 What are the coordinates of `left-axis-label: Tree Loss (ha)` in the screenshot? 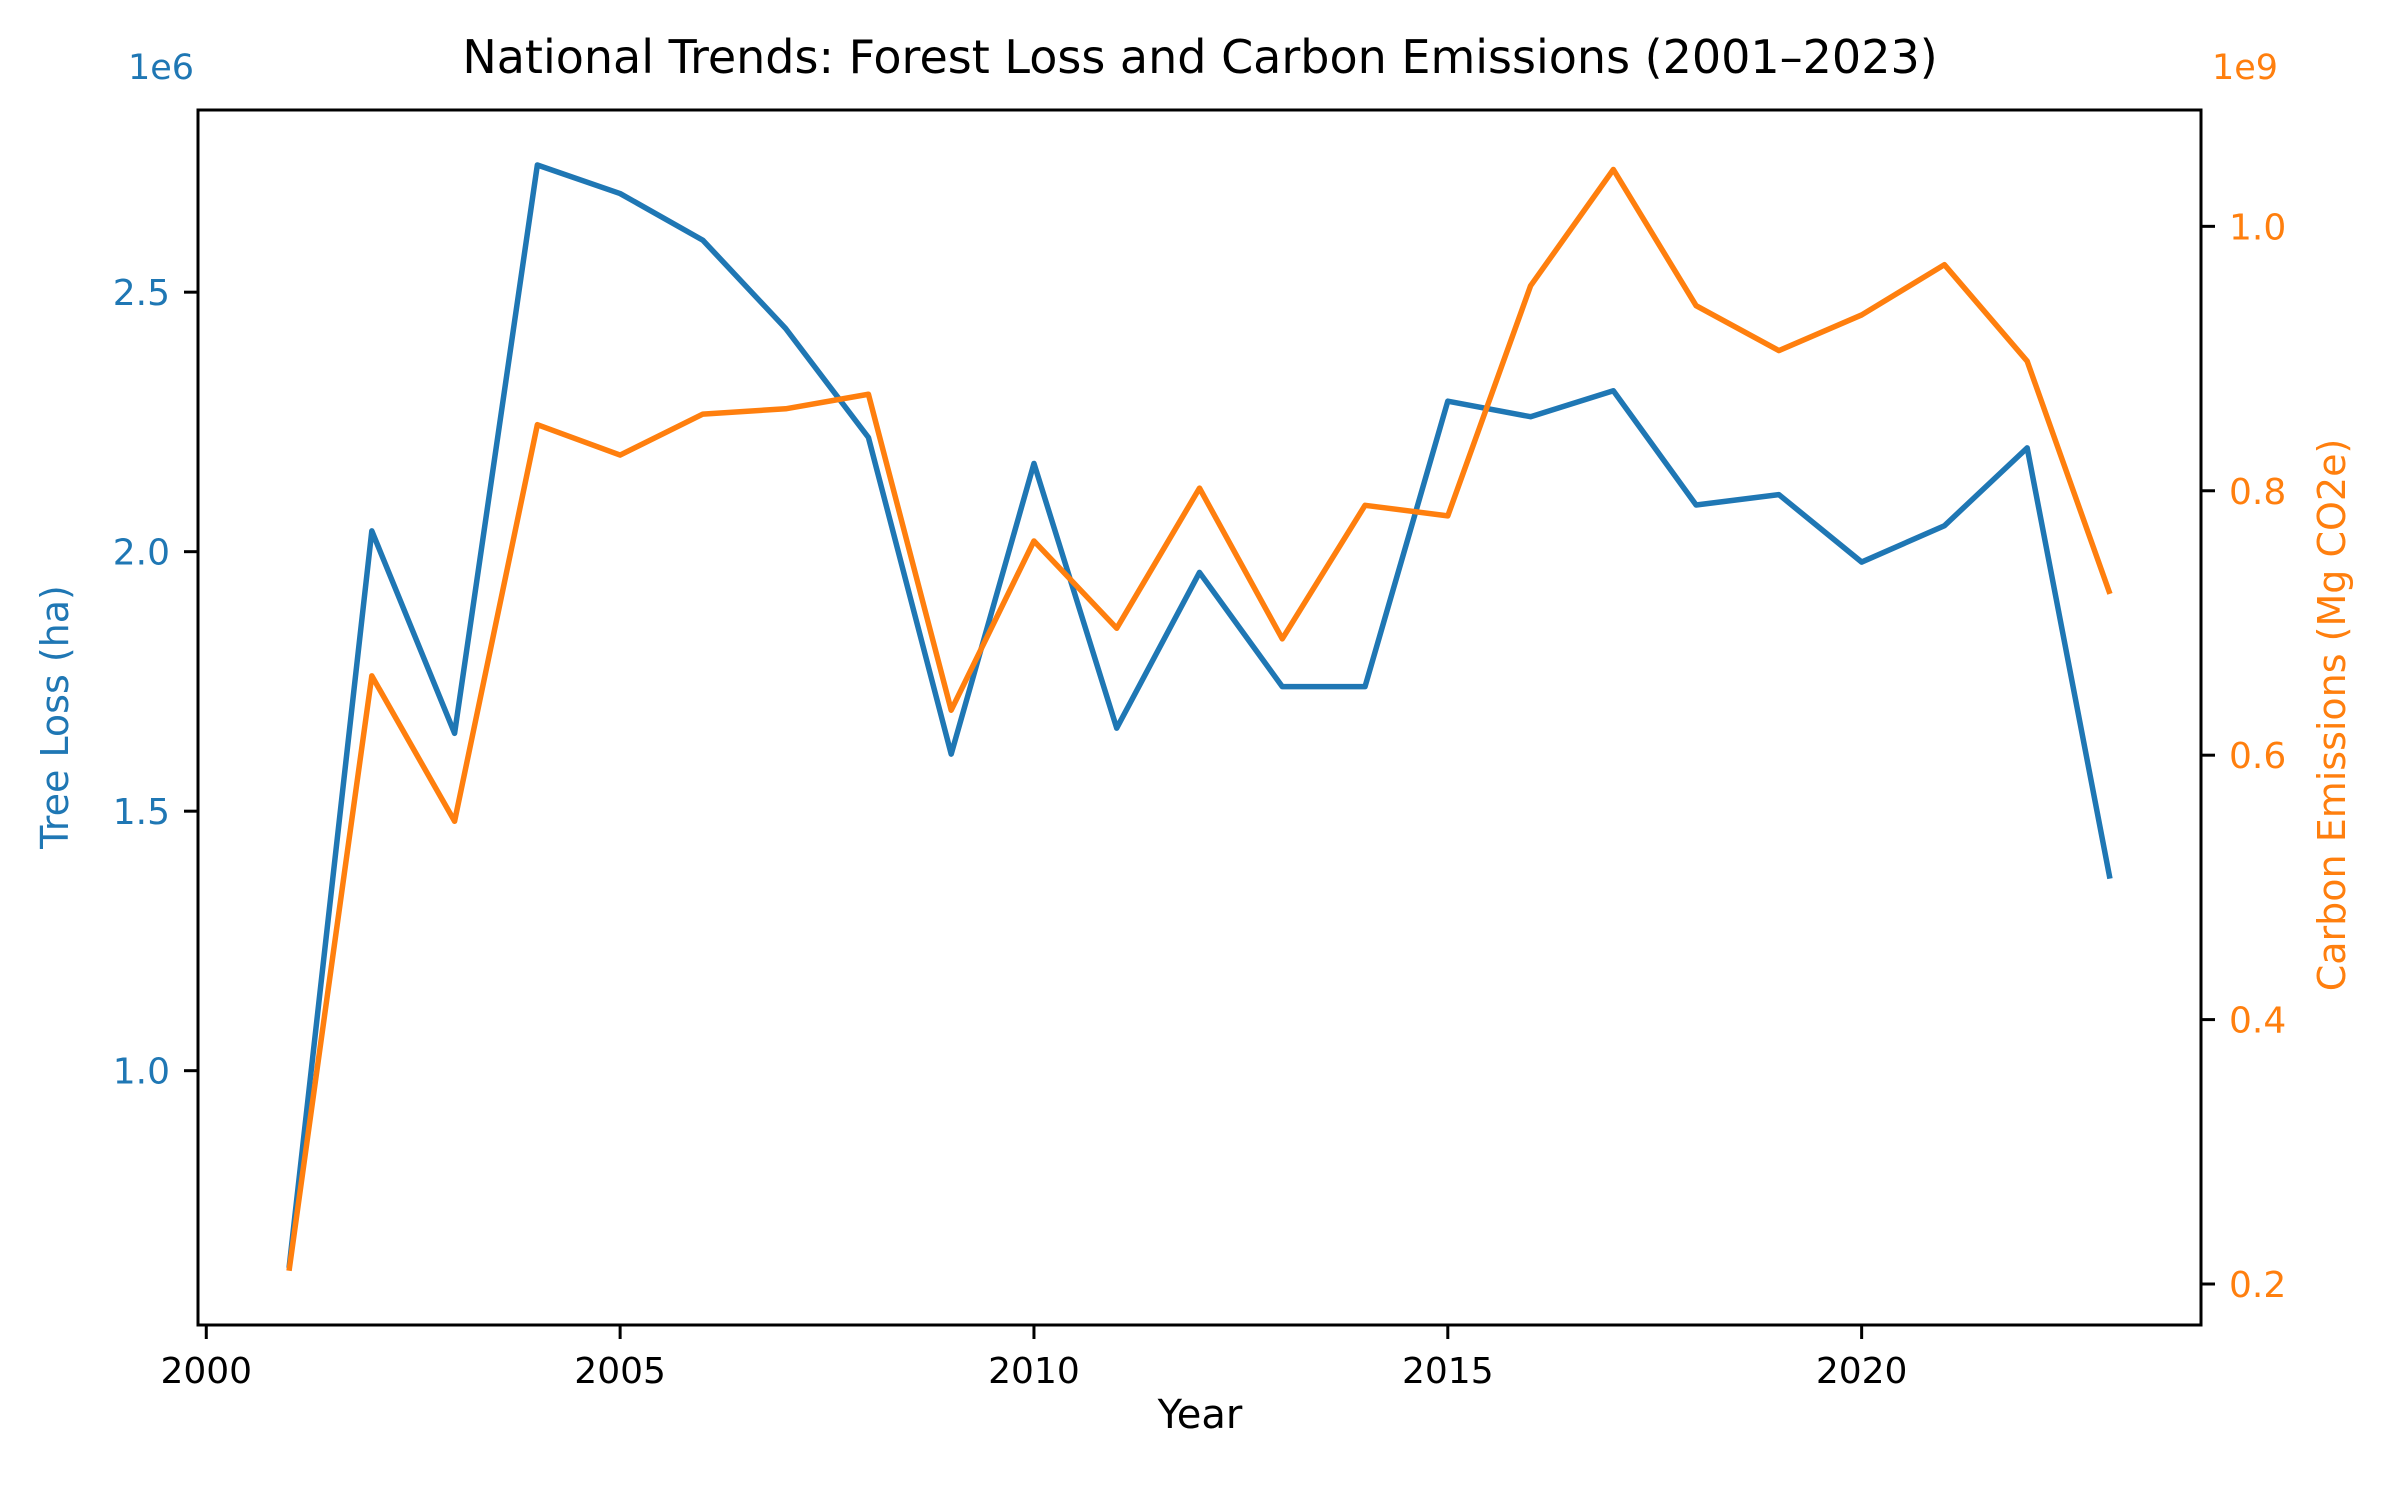 It's located at (55, 717).